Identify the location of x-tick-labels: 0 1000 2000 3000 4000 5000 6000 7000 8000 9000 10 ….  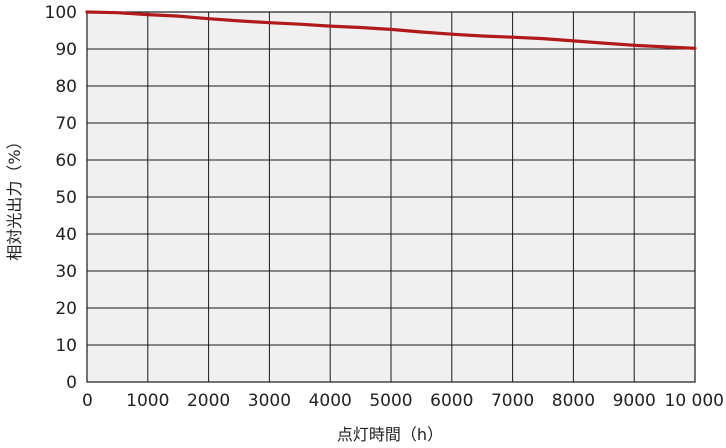
(403, 401).